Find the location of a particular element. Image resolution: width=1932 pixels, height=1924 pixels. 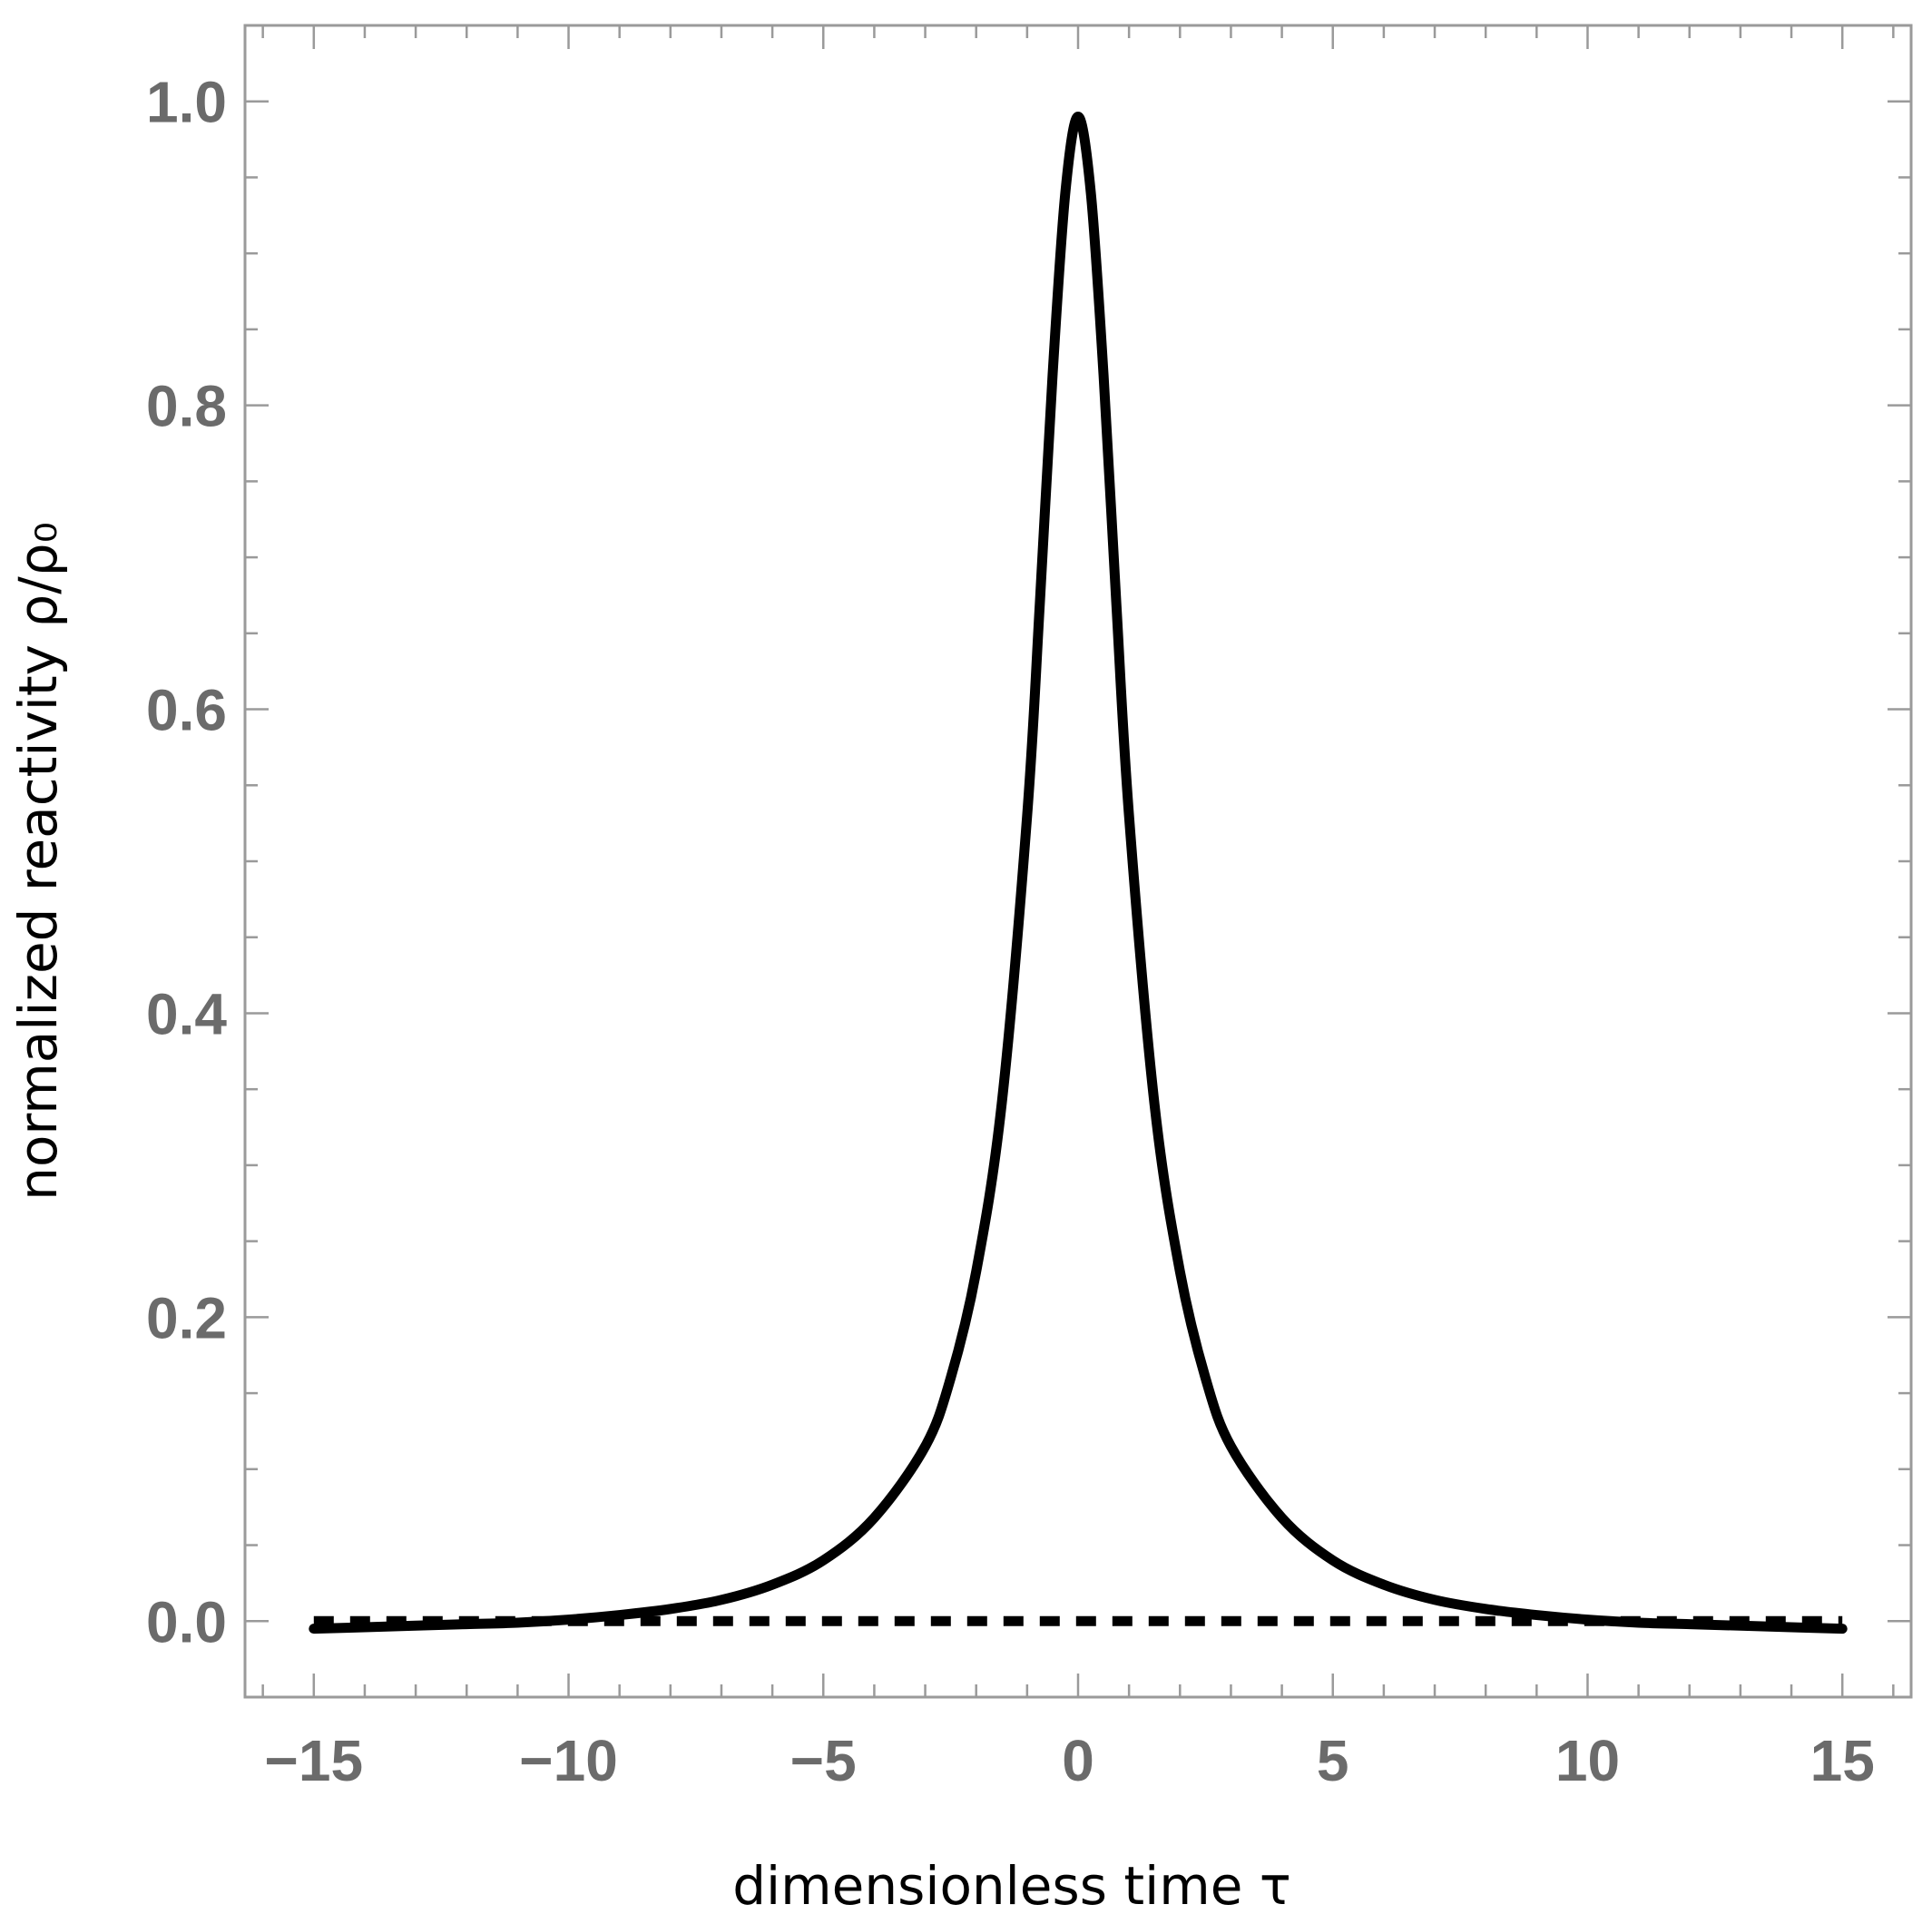

y-tick-label: 0.6 is located at coordinates (186, 710).